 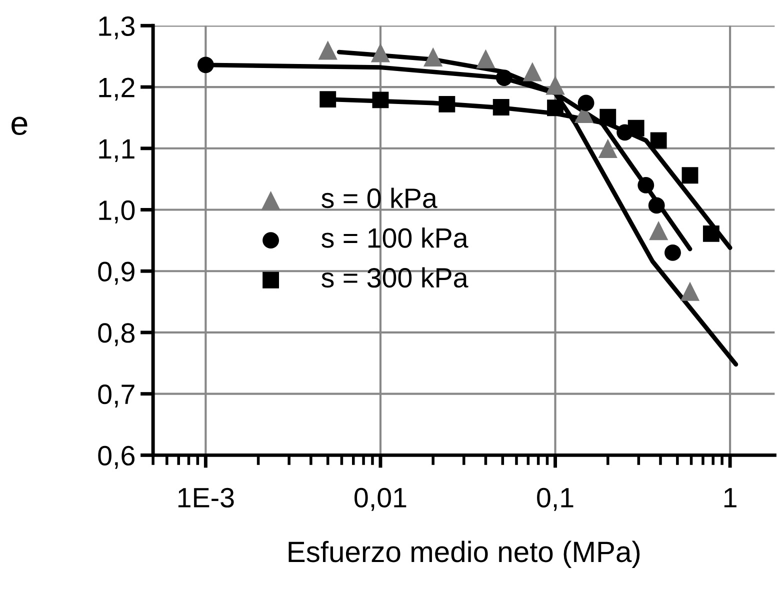 What do you see at coordinates (116, 89) in the screenshot?
I see `y-tick-label: 1,2` at bounding box center [116, 89].